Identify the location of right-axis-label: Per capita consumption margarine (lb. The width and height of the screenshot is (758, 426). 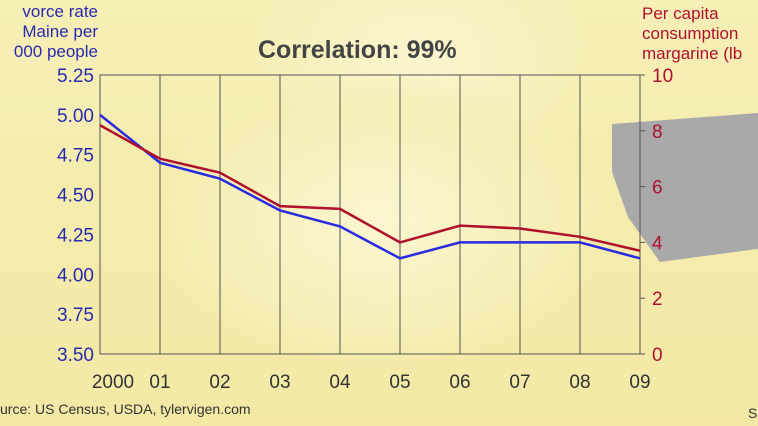
(692, 34).